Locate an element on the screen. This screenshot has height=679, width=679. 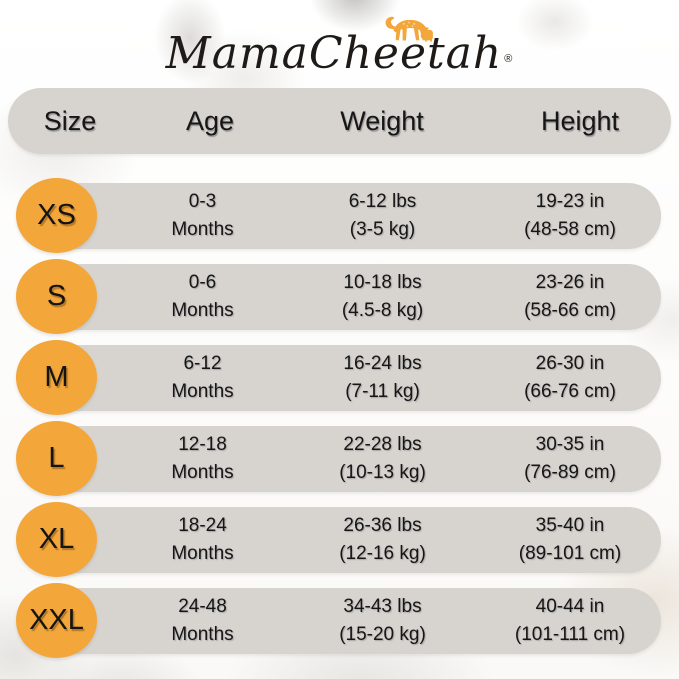
weight-lbs: 10-18 lbs is located at coordinates (382, 282).